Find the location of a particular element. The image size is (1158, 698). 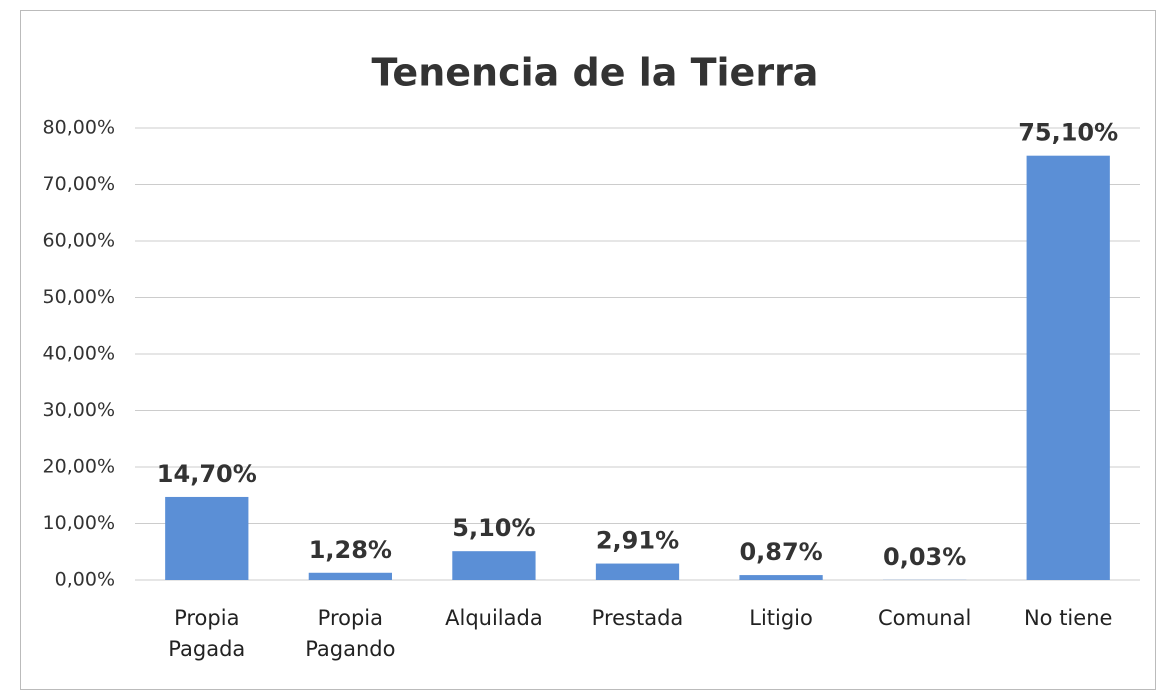

y-tick-label: 60,00% is located at coordinates (79, 241).